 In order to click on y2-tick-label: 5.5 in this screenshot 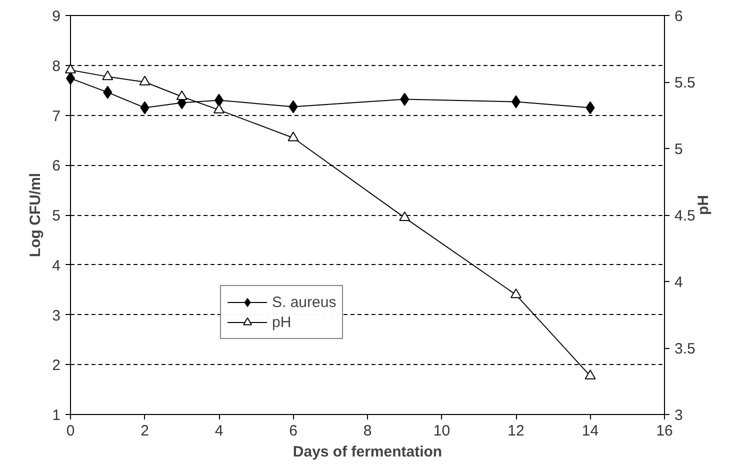, I will do `click(685, 83)`.